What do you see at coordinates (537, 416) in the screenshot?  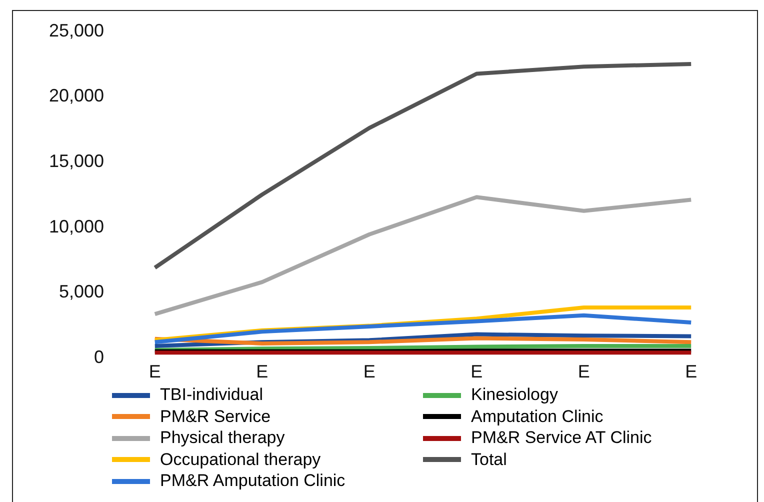 I see `legend-label: Amputation Clinic` at bounding box center [537, 416].